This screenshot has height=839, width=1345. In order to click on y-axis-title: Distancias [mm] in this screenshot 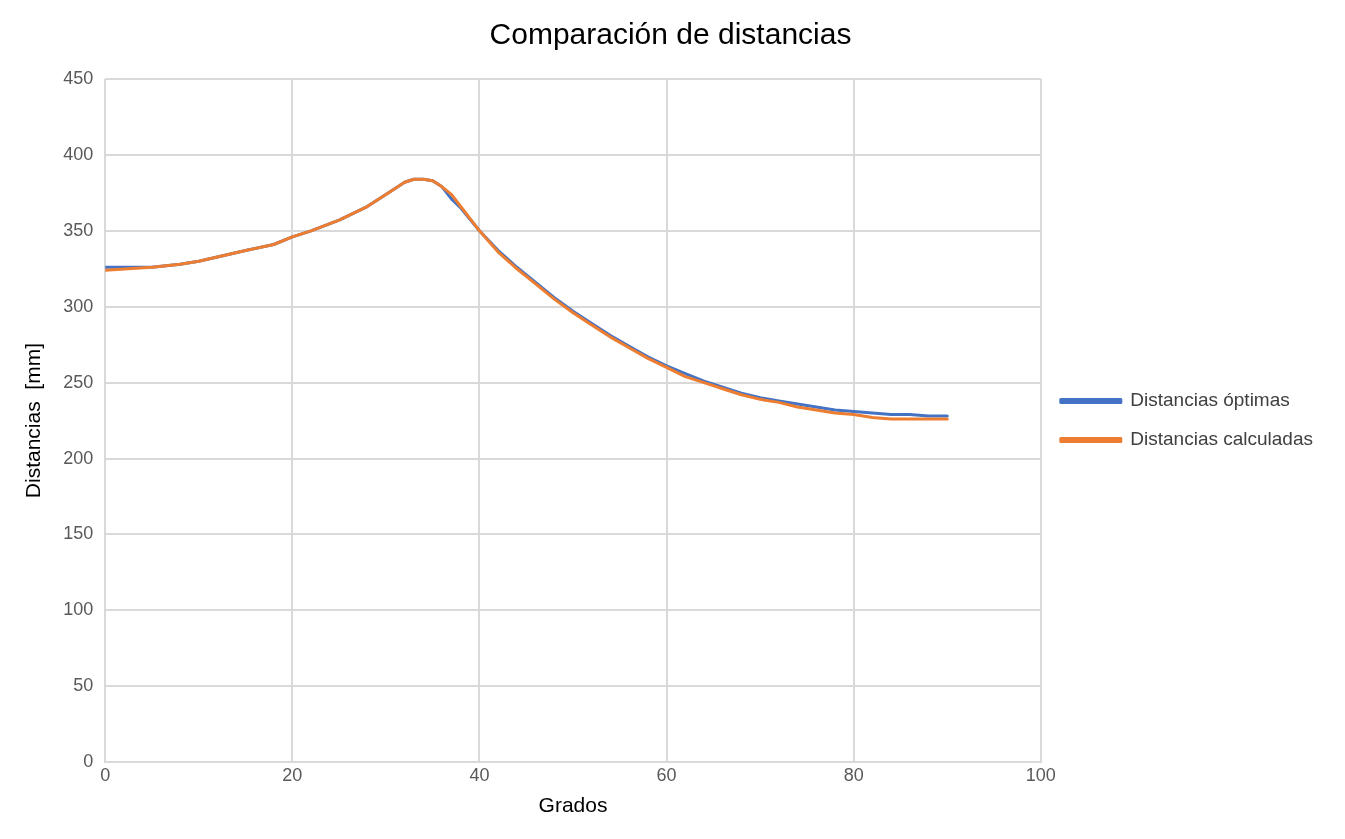, I will do `click(33, 421)`.